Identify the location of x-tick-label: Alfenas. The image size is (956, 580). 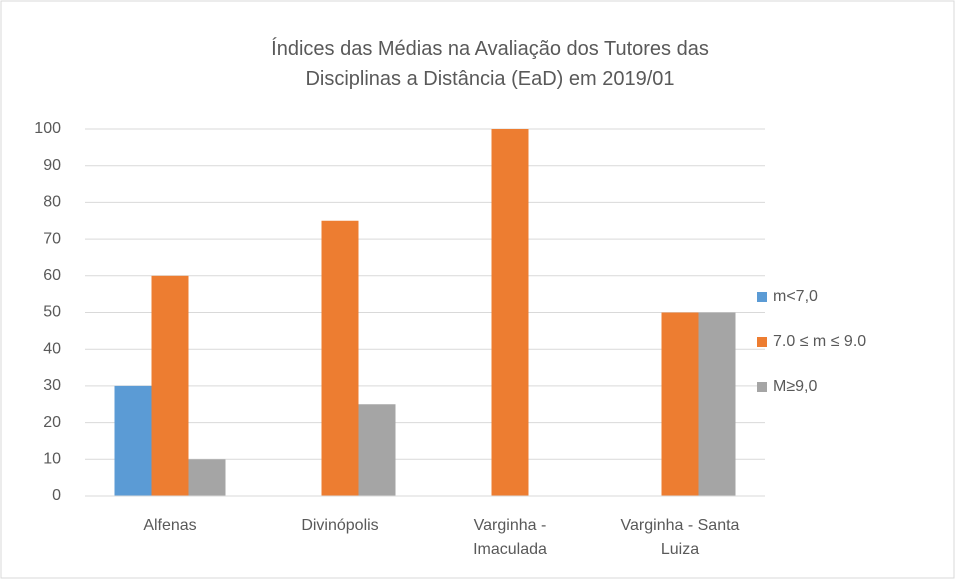
(170, 525).